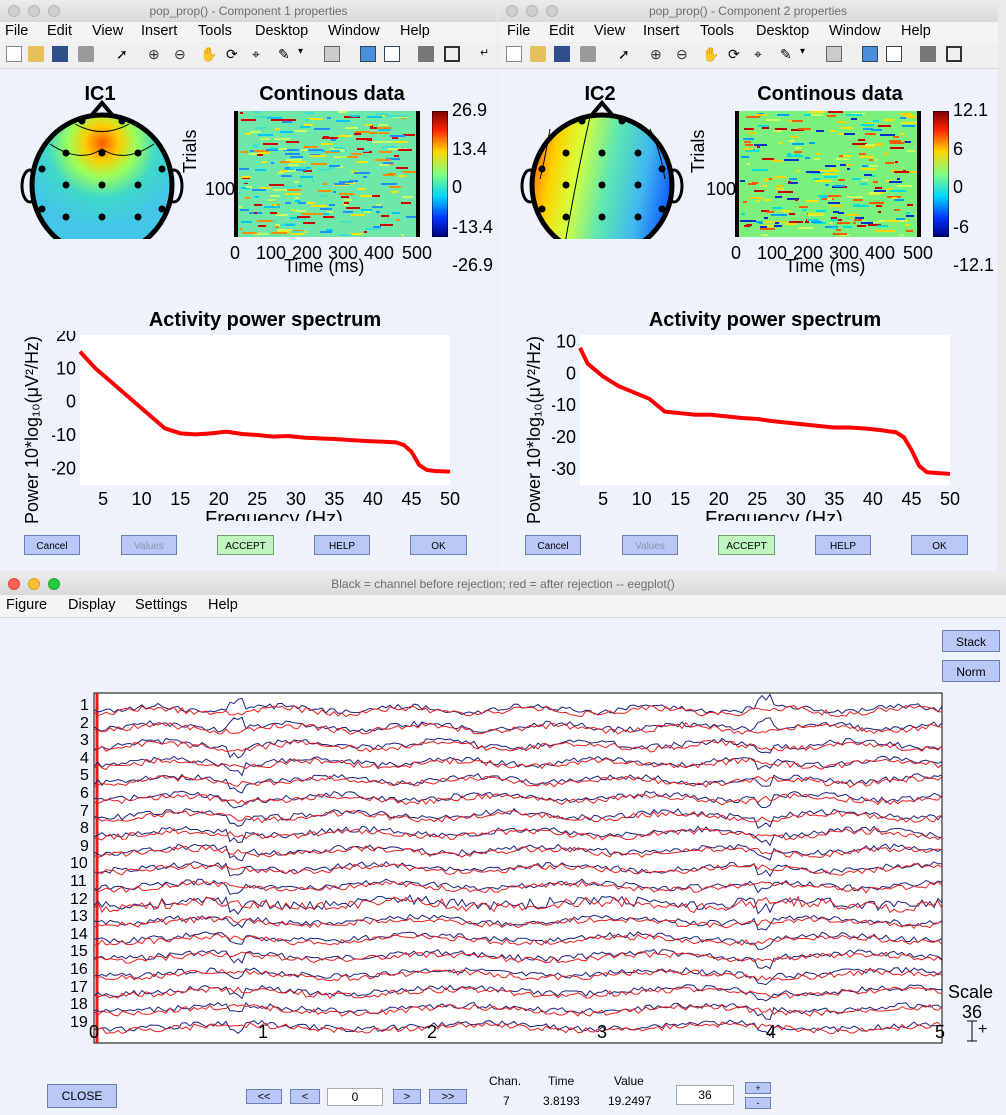 The image size is (1006, 1115). Describe the element at coordinates (92, 605) in the screenshot. I see `menu-display: Display` at that location.